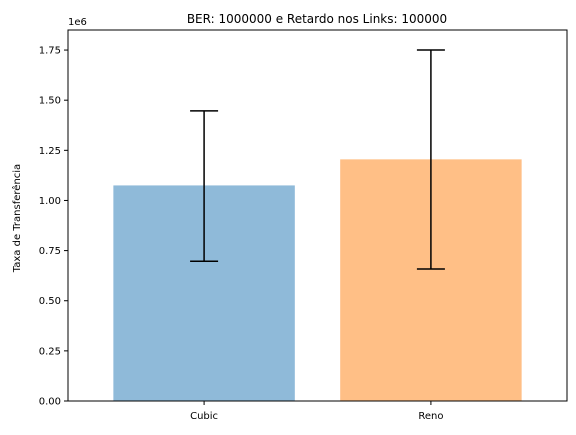  What do you see at coordinates (50, 301) in the screenshot?
I see `y-tick-label: 0.50` at bounding box center [50, 301].